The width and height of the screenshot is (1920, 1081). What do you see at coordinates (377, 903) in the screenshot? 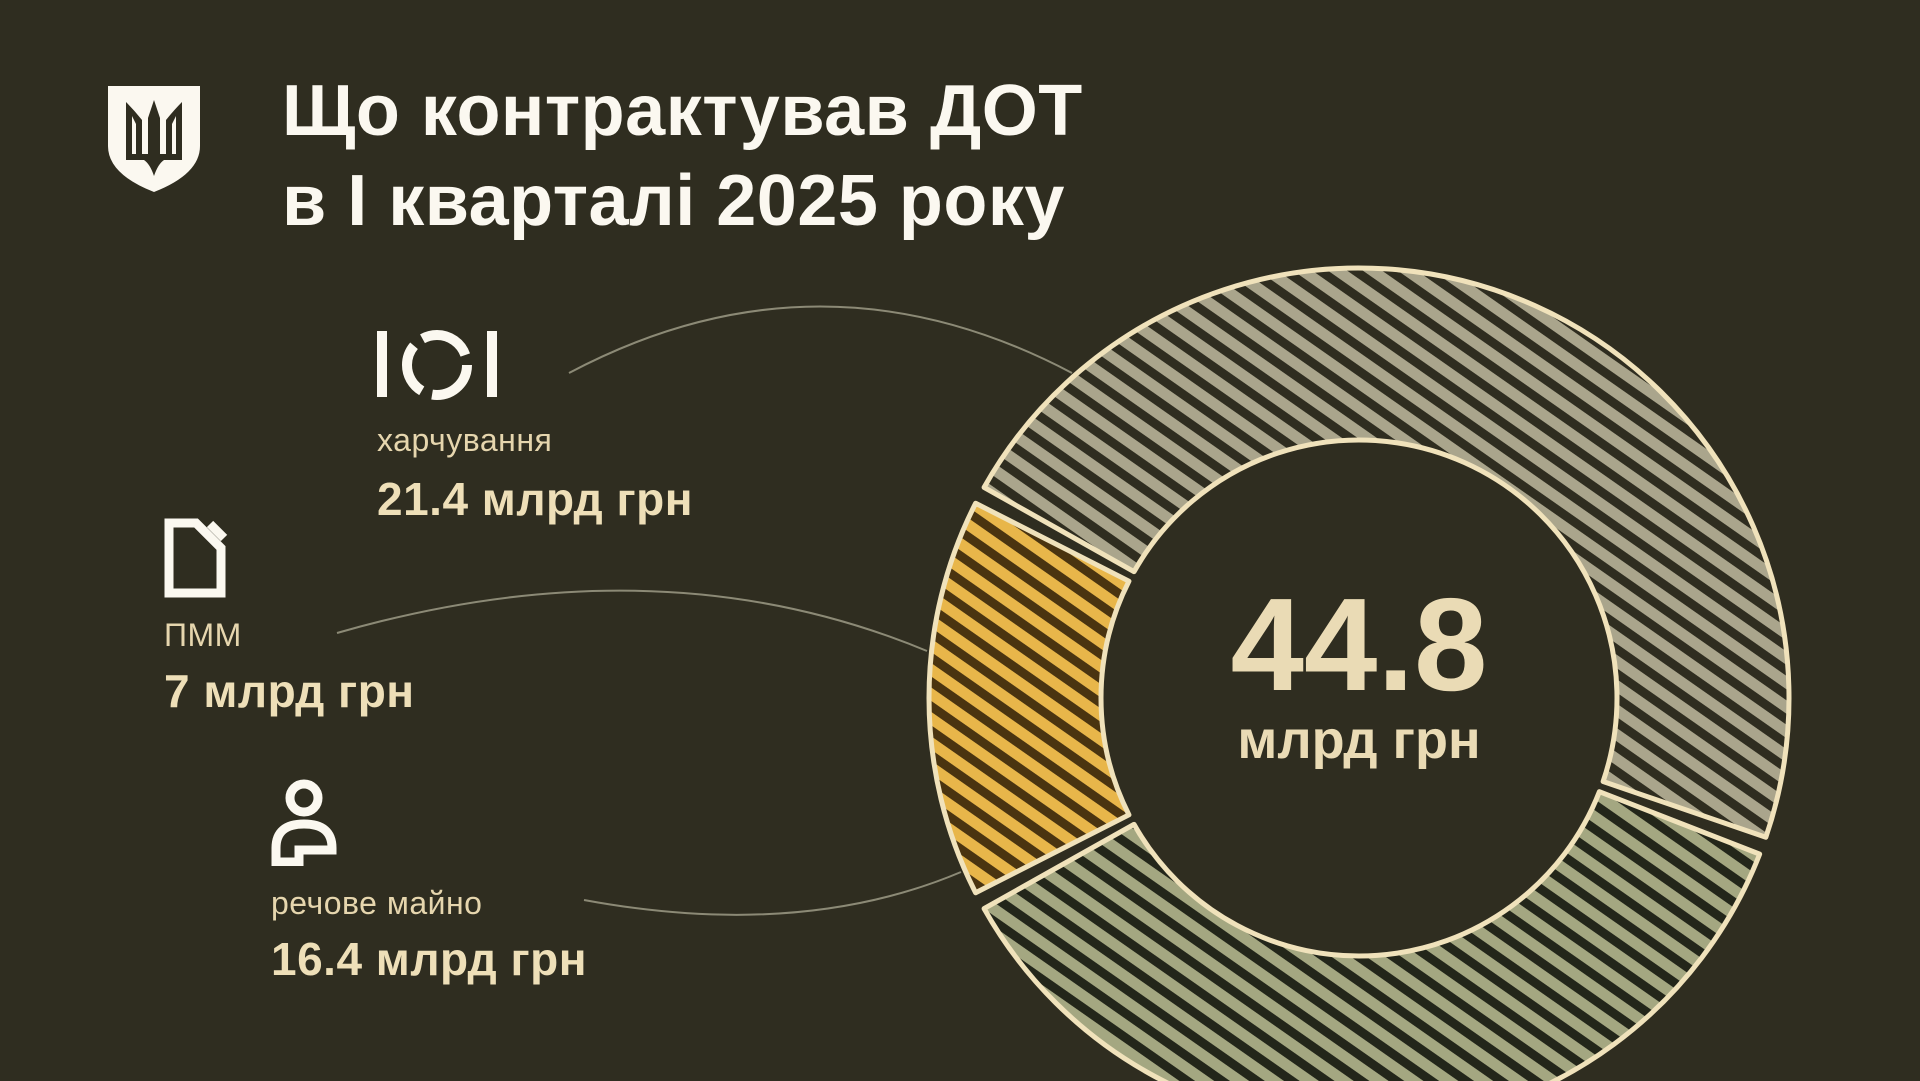
I see `slice-label-clothing: речове майно` at bounding box center [377, 903].